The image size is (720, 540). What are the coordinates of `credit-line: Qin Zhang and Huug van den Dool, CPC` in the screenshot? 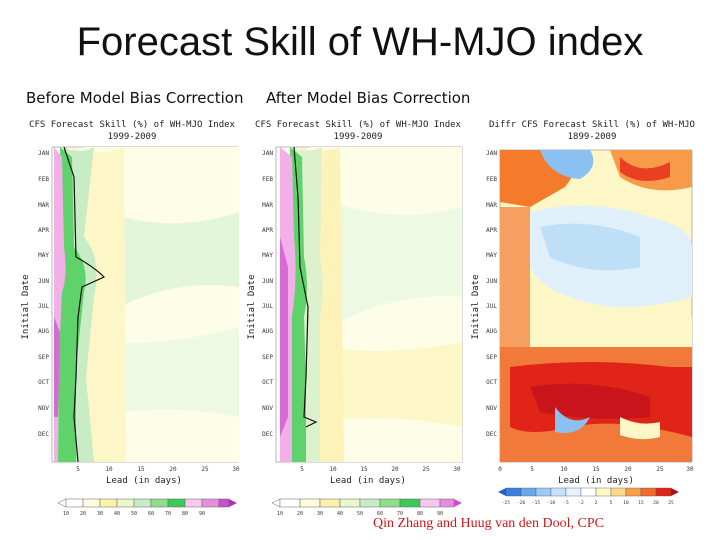 It's located at (488, 523).